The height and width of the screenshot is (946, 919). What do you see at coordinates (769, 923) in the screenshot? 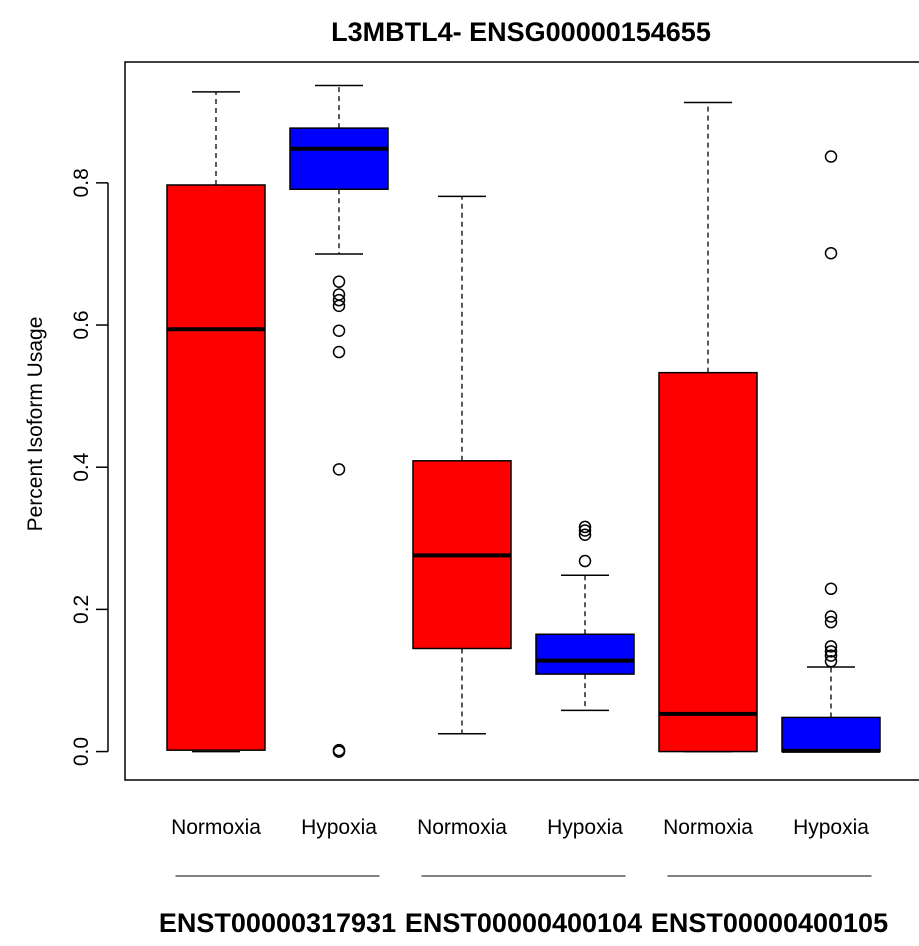
I see `group-label: ENST00000400105` at bounding box center [769, 923].